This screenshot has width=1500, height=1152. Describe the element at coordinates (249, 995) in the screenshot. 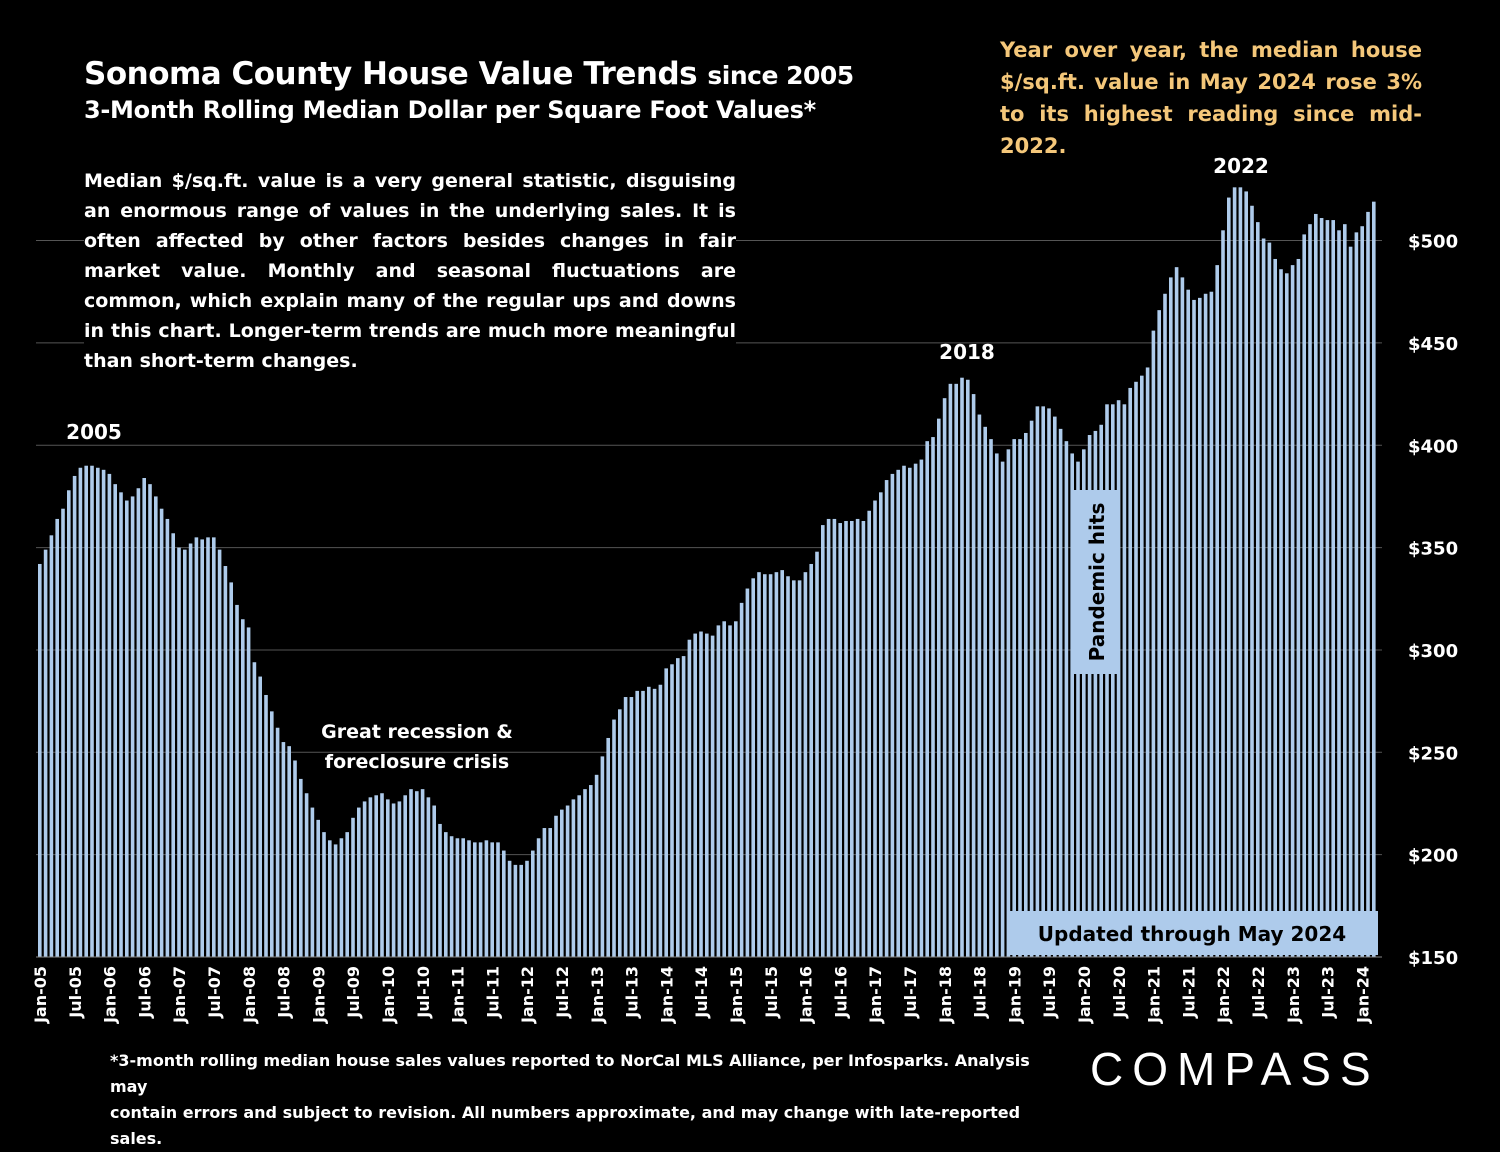

I see `x-tick-label: Jan-08` at that location.